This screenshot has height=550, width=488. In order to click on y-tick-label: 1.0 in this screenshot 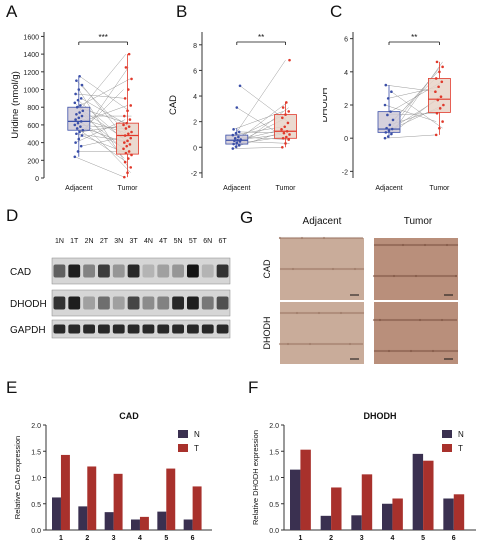, I will do `click(36, 479)`.